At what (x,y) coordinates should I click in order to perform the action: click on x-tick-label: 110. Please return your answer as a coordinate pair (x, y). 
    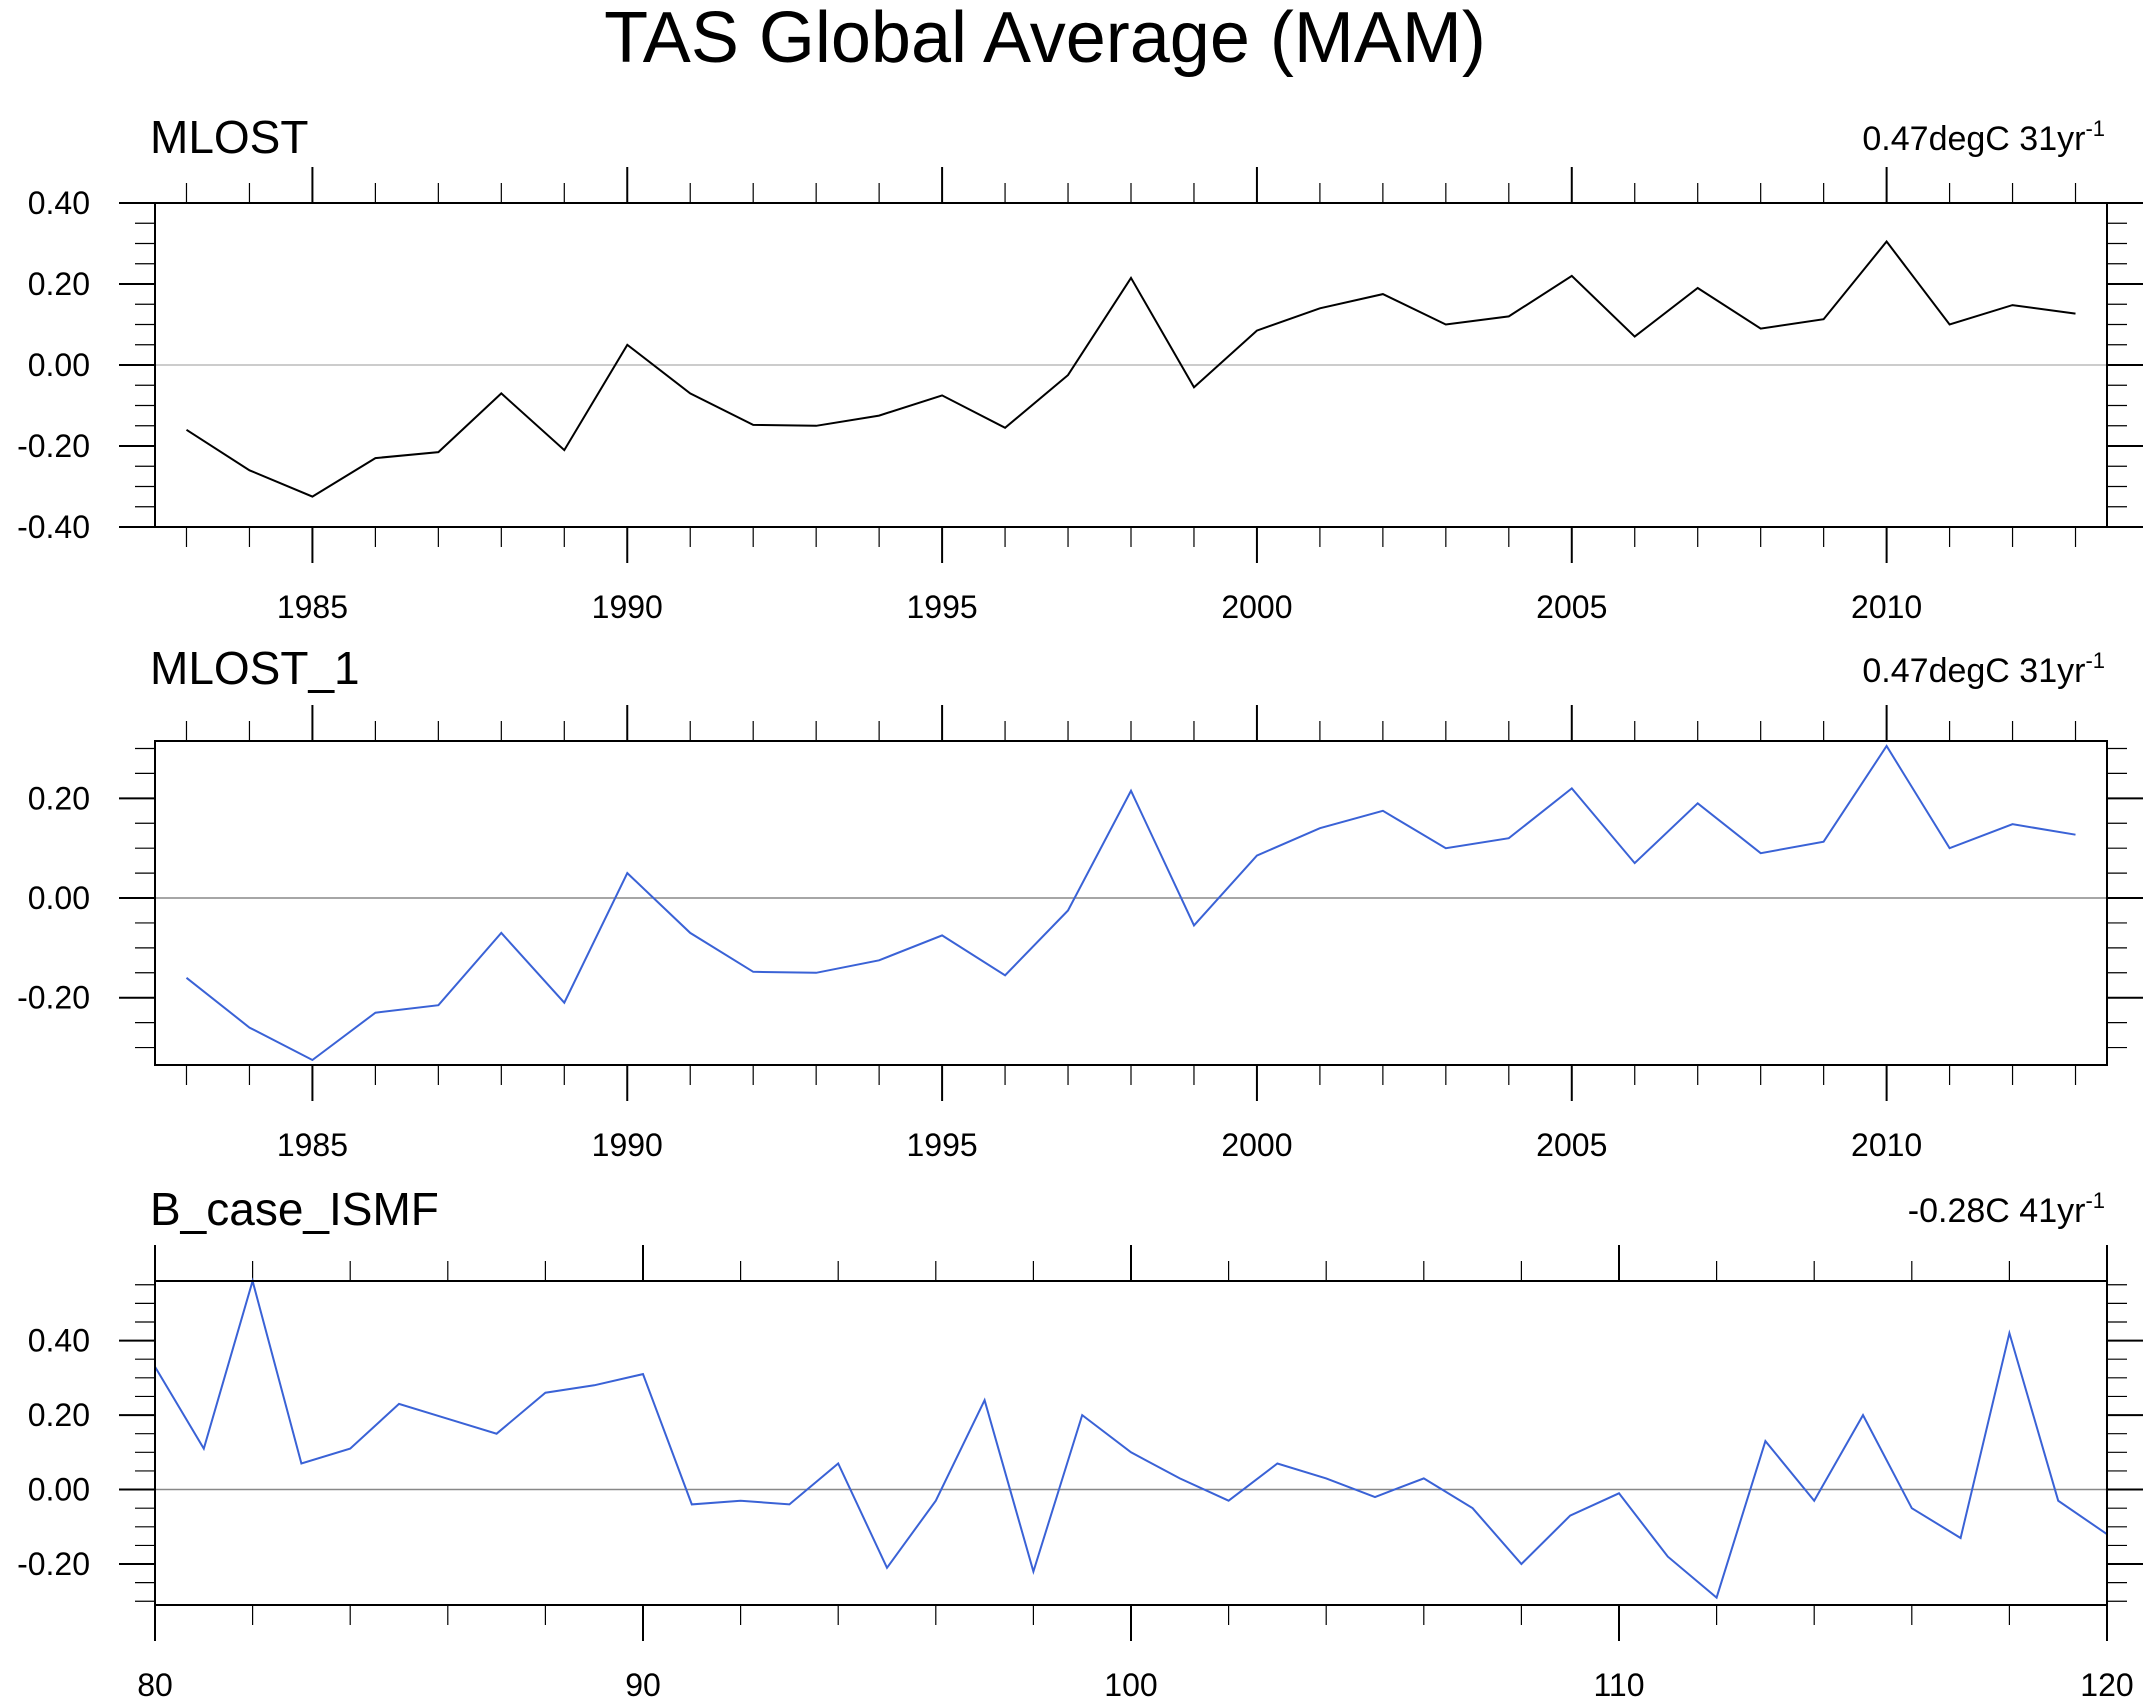
    Looking at the image, I should click on (1618, 1685).